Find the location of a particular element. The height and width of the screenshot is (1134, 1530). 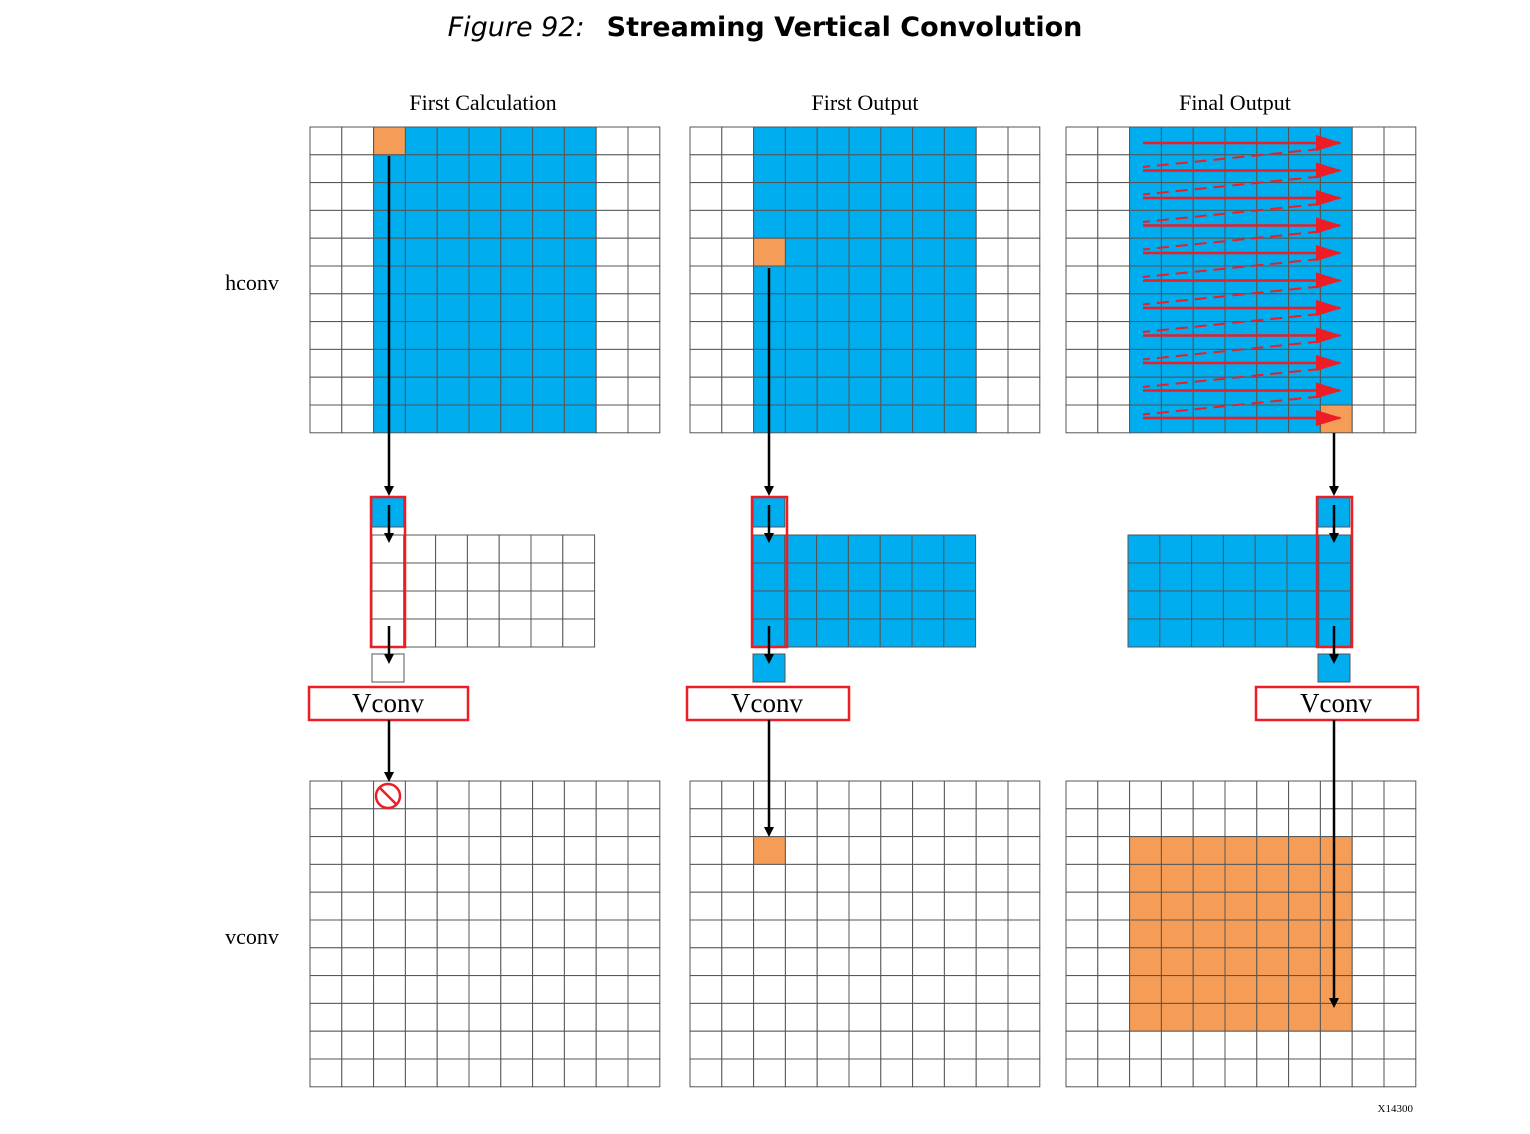

figure-id: X14300 is located at coordinates (1396, 1109).